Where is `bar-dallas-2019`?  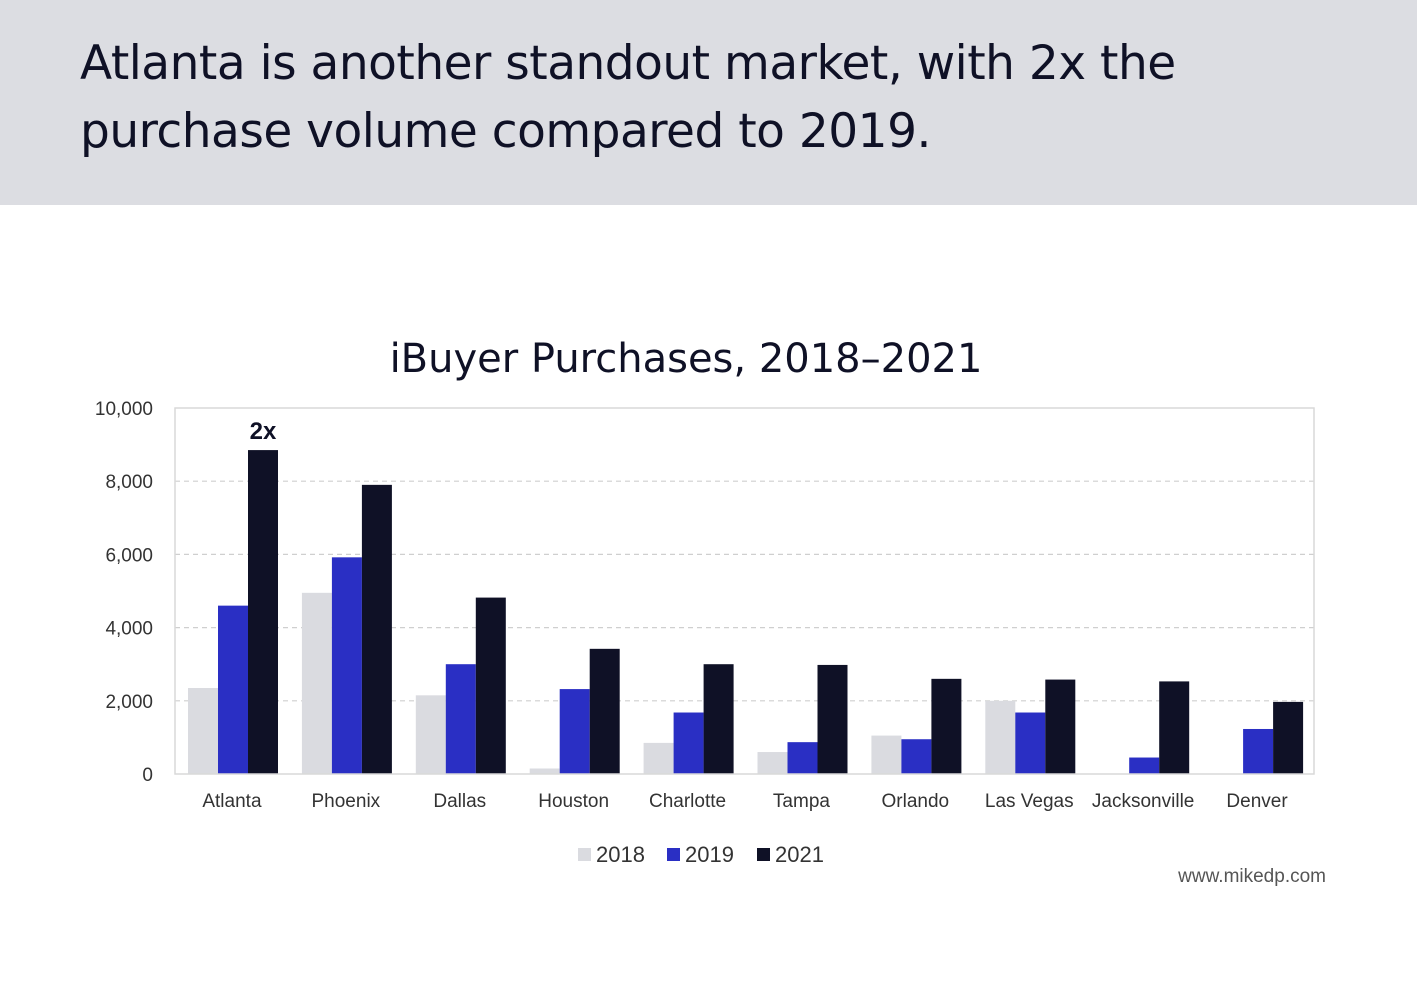
bar-dallas-2019 is located at coordinates (460, 719).